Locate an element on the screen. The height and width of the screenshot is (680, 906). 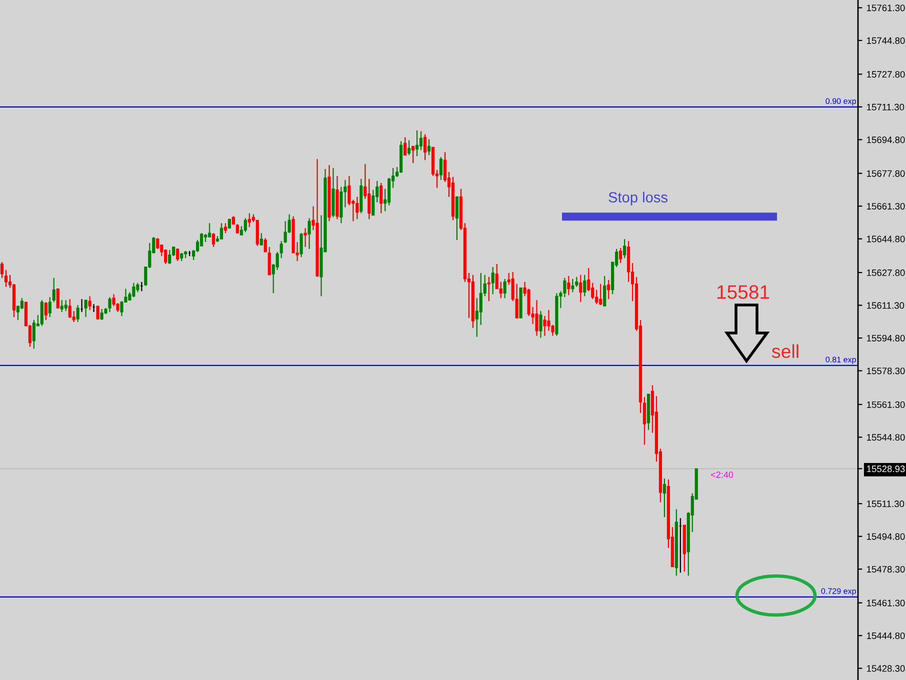
y-tick-label: 15627.80 is located at coordinates (886, 272).